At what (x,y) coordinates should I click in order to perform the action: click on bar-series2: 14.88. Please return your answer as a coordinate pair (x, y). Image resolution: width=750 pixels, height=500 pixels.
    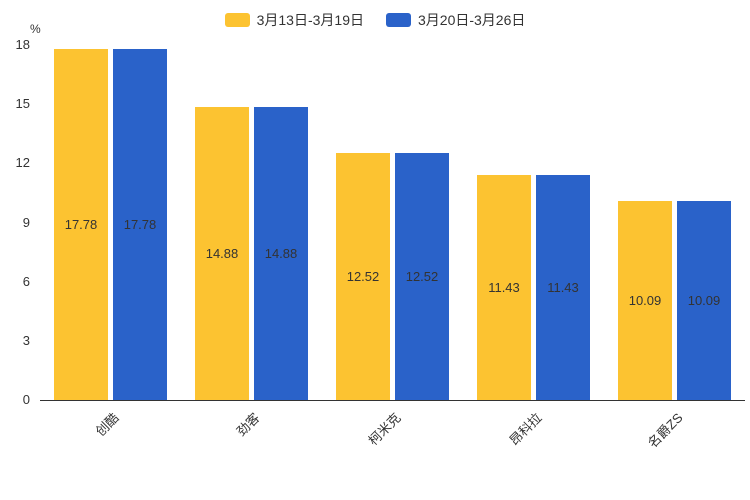
    Looking at the image, I should click on (281, 253).